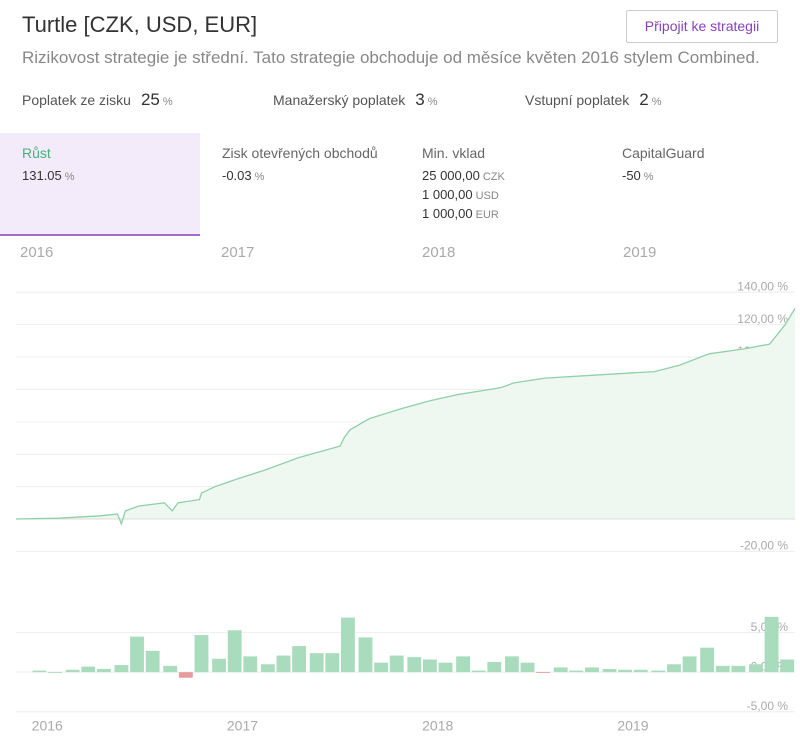 This screenshot has height=745, width=800. I want to click on tab-label: Zisk otevřených obchodů, so click(300, 153).